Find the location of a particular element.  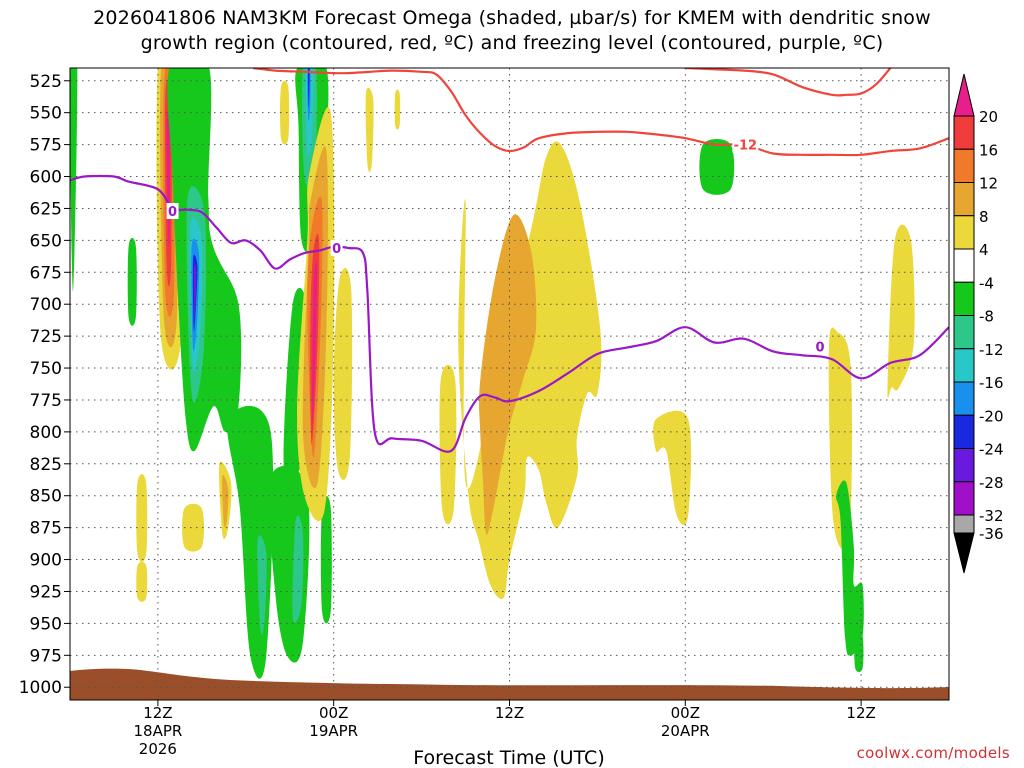

colorbar-label: 20 is located at coordinates (988, 117).